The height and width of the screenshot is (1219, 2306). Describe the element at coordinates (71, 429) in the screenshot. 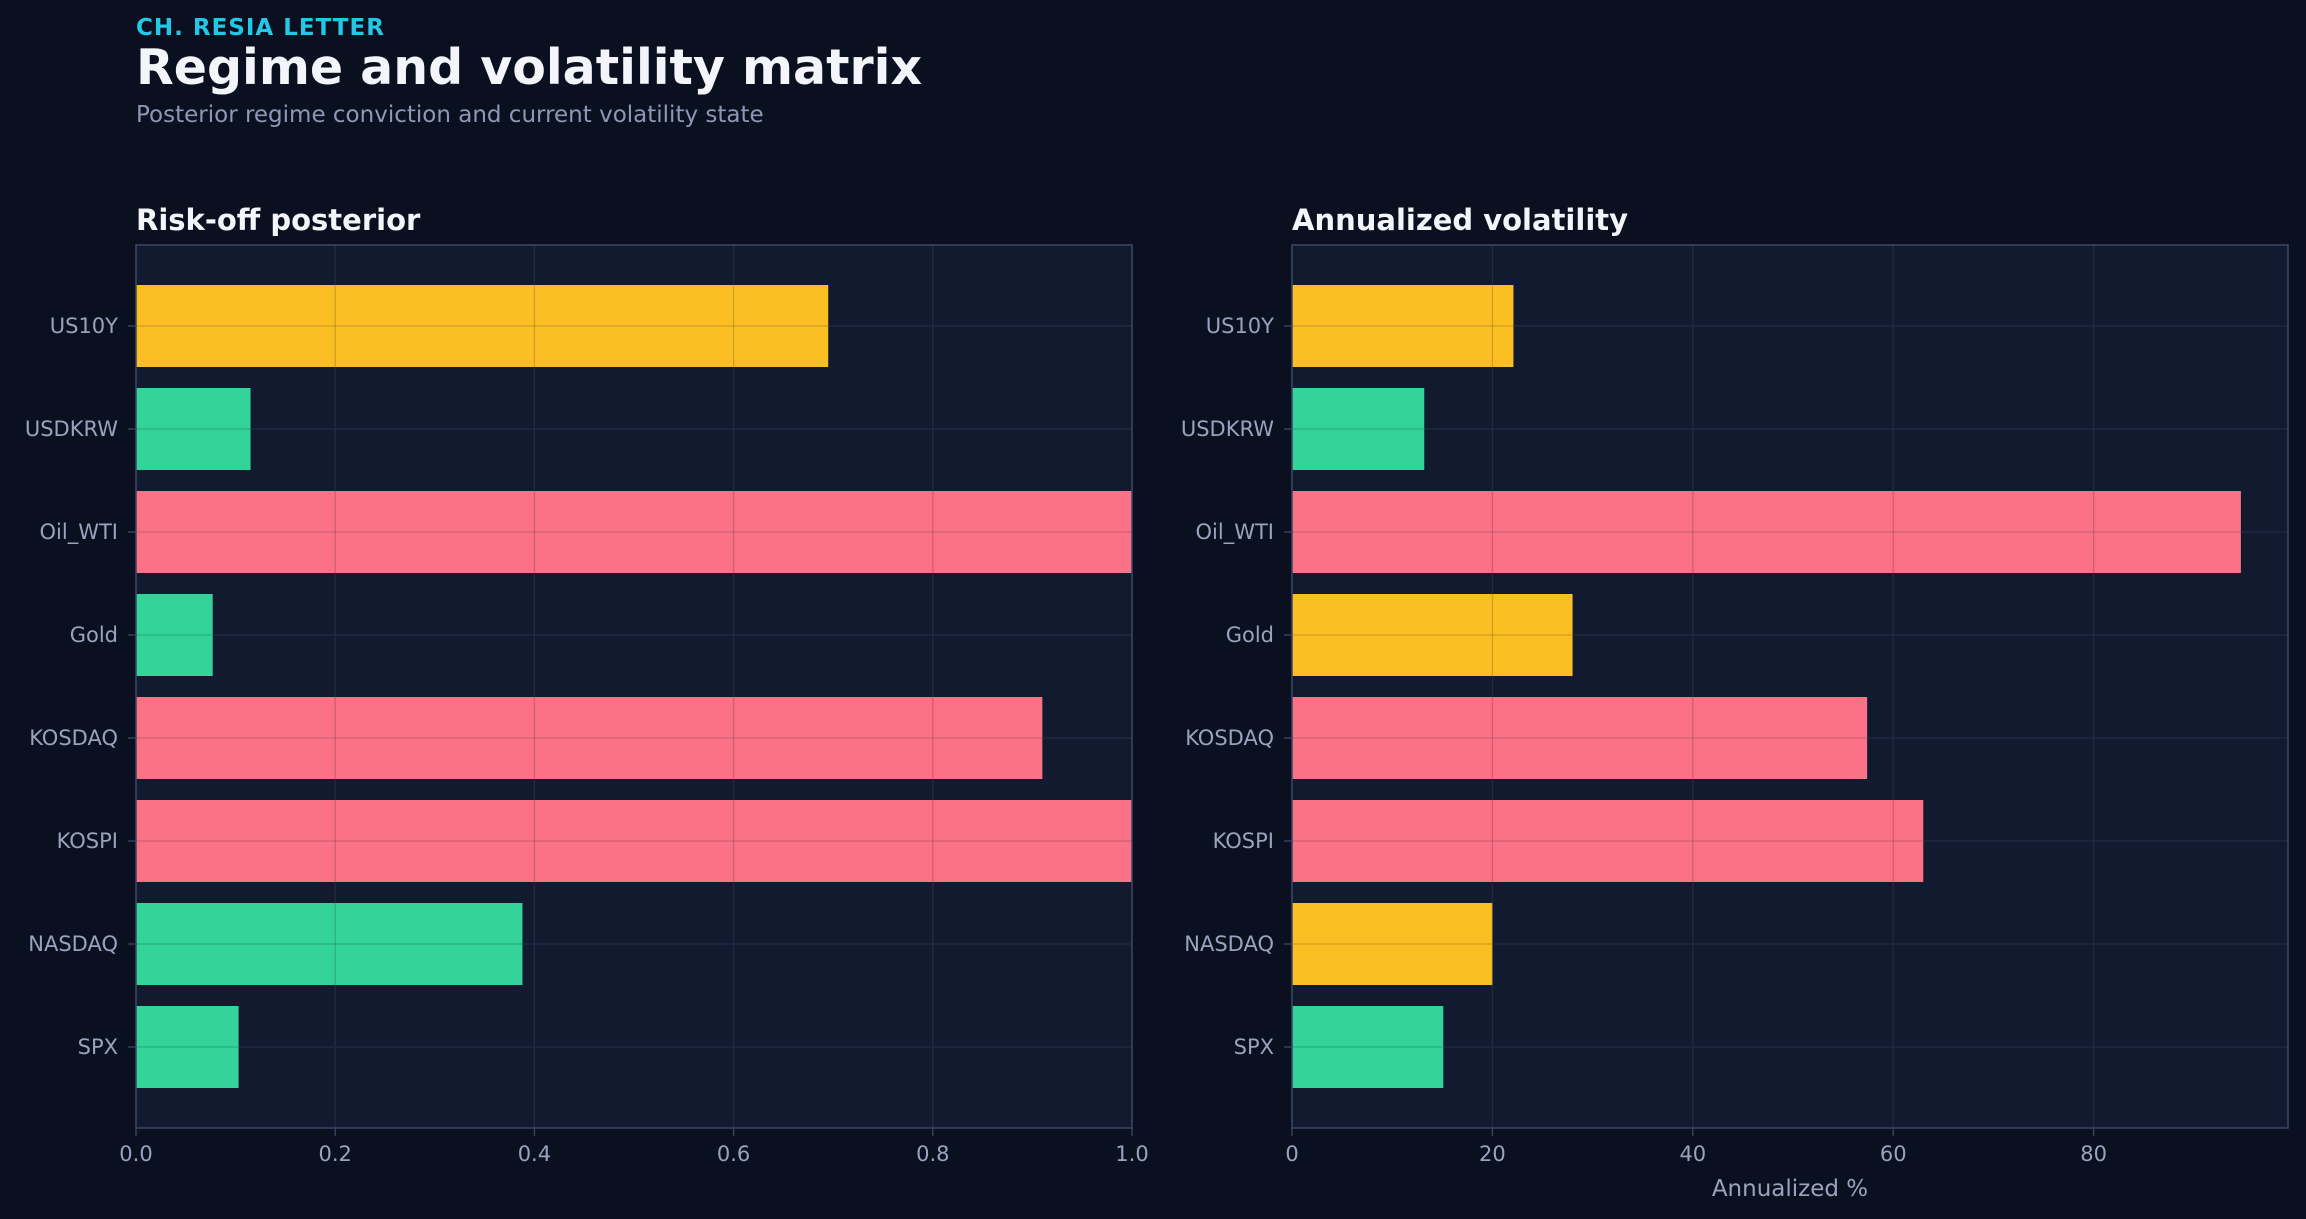

I see `chart1-ytick-label: USDKRW` at that location.